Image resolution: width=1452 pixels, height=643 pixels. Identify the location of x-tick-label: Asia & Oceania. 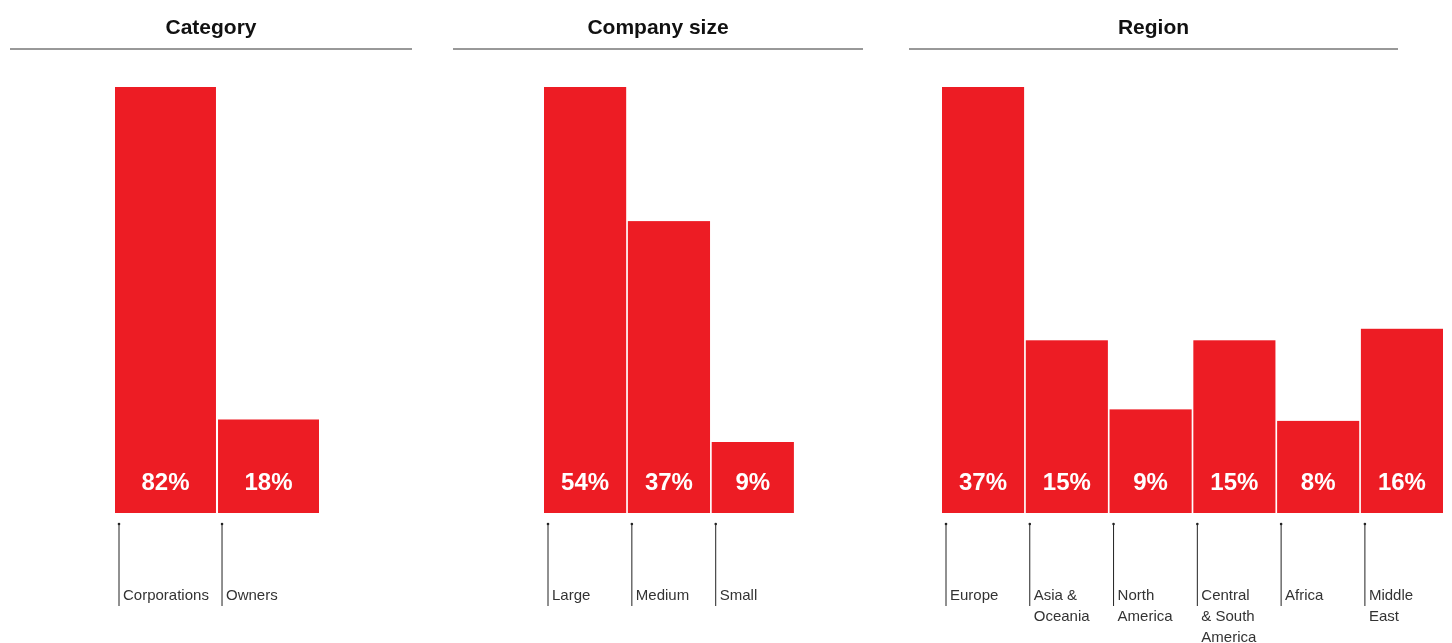
(1062, 605).